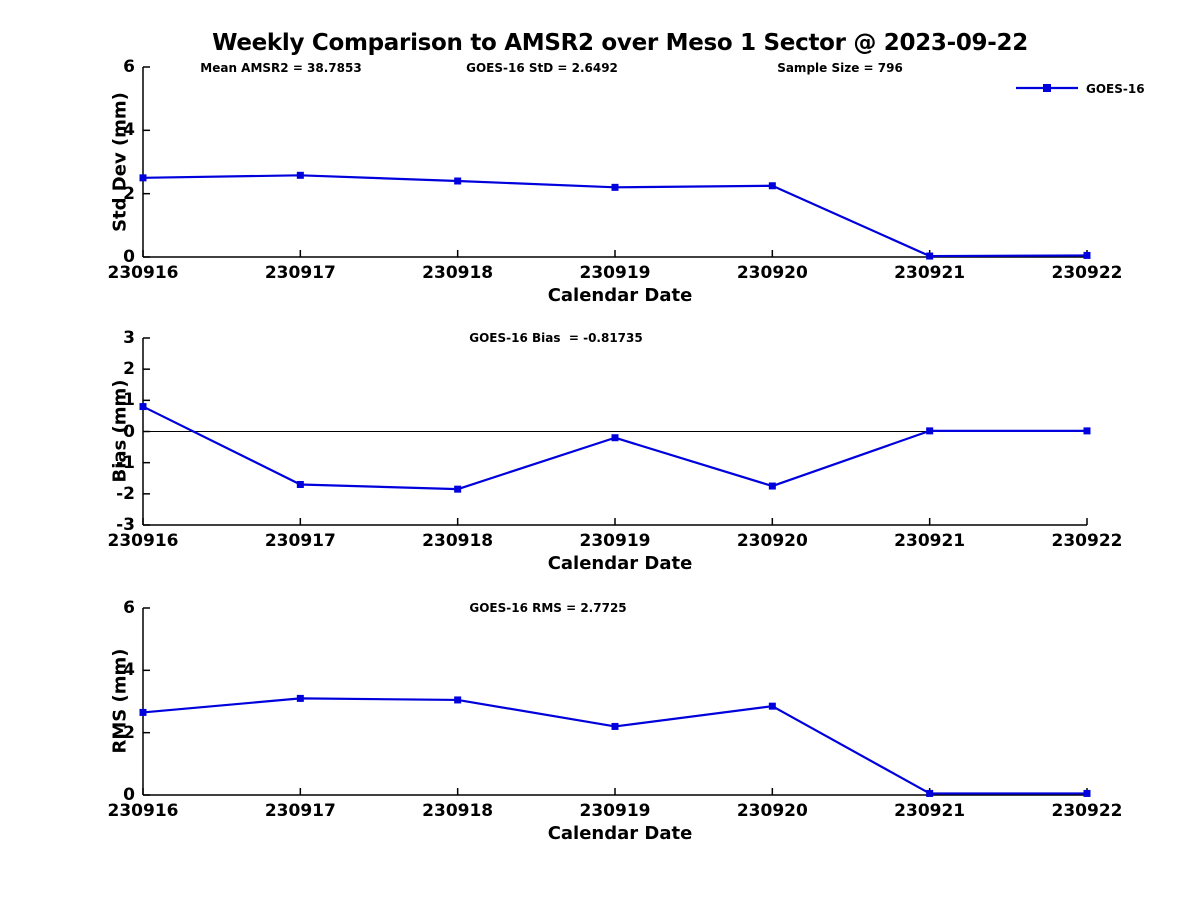 The height and width of the screenshot is (900, 1200). I want to click on y-tick-label: 1, so click(129, 400).